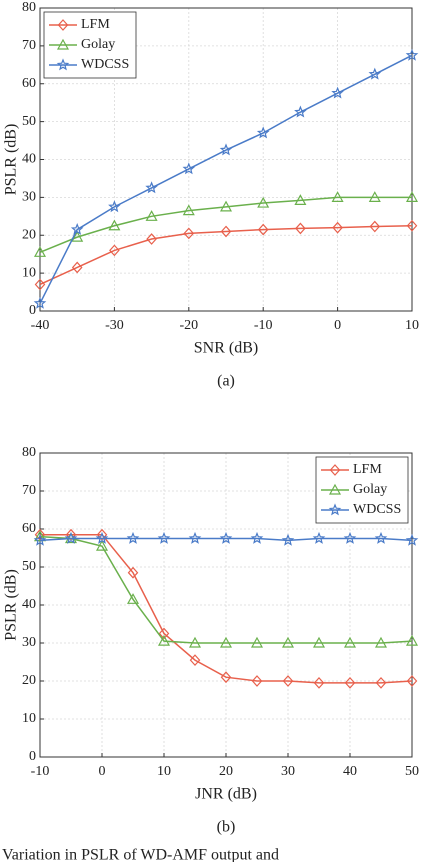 The image size is (426, 862). What do you see at coordinates (226, 348) in the screenshot?
I see `x-axis-label: SNR (dB)` at bounding box center [226, 348].